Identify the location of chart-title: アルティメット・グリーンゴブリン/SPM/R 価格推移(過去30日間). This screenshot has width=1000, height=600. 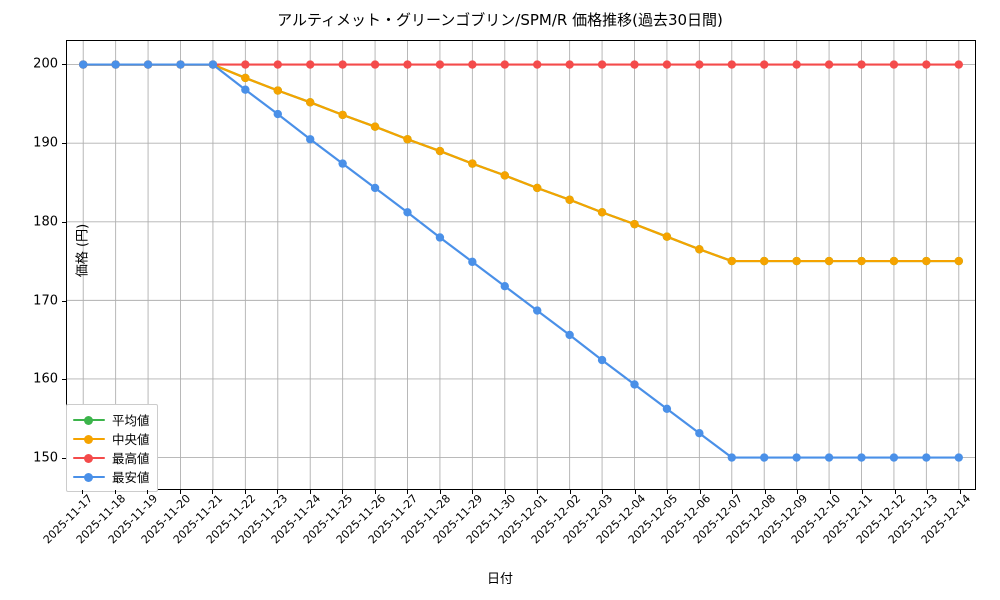
(500, 20).